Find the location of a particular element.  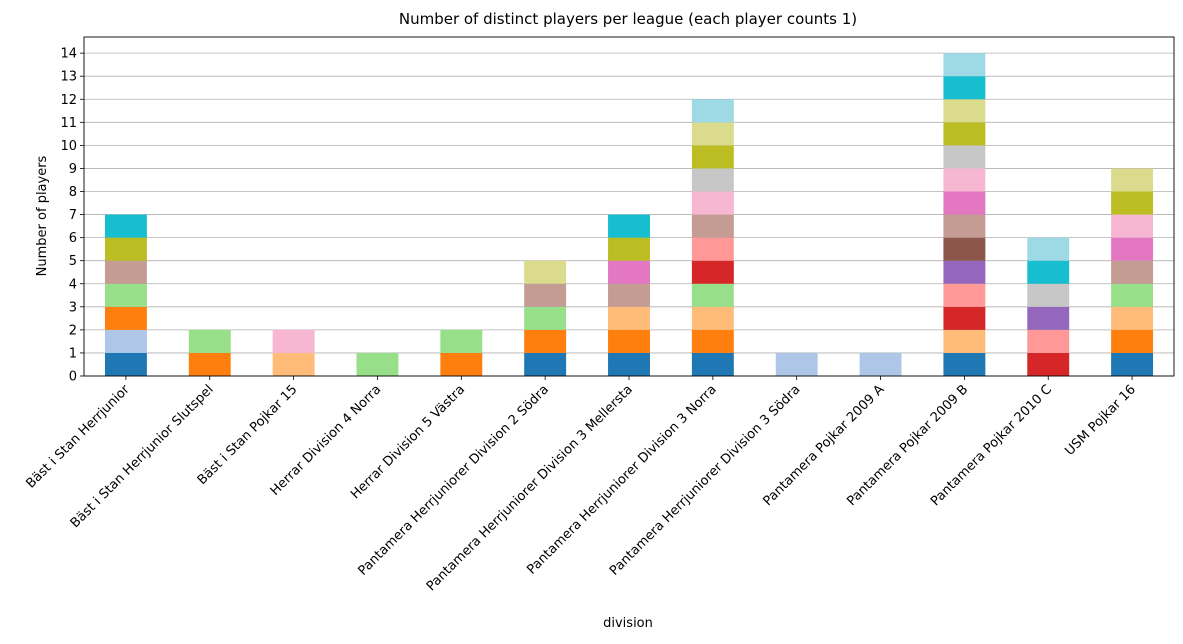

y-tick-label: 1 is located at coordinates (73, 353).